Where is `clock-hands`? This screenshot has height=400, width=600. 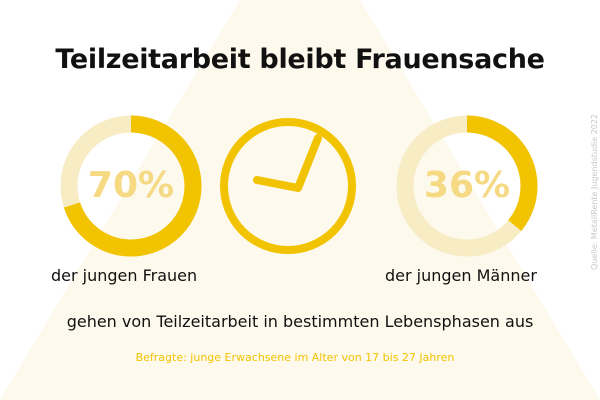
clock-hands is located at coordinates (287, 163).